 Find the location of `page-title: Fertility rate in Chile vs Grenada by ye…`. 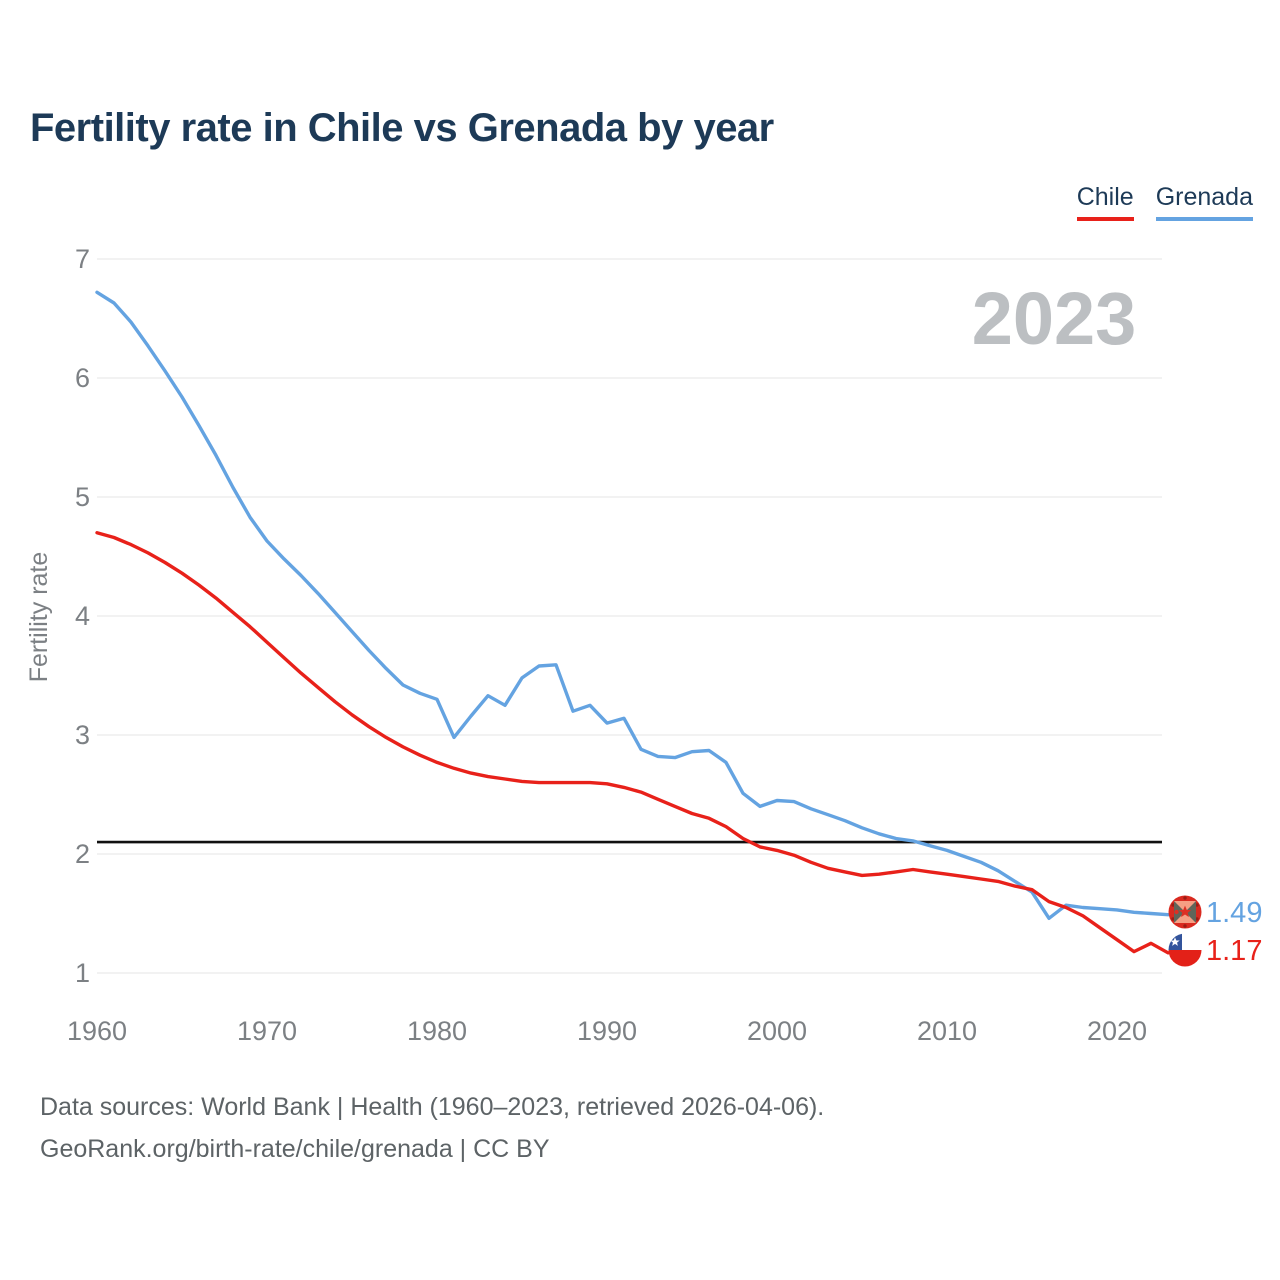

page-title: Fertility rate in Chile vs Grenada by ye… is located at coordinates (402, 128).